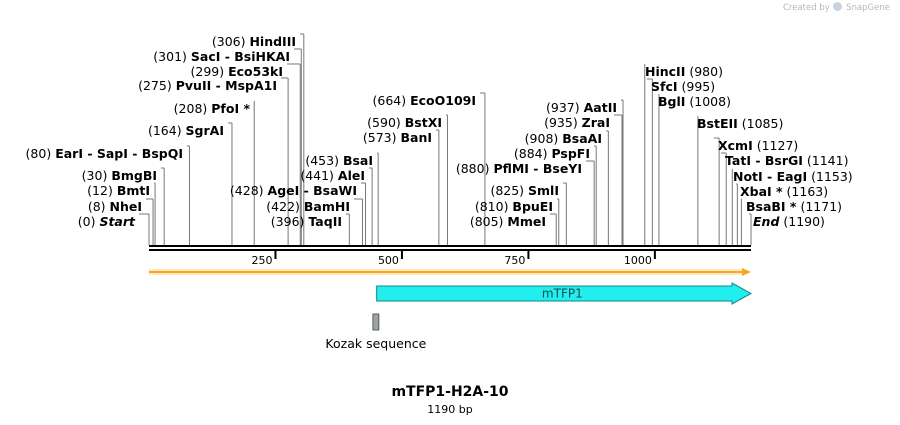  I want to click on feature-label: mTFP1, so click(562, 294).